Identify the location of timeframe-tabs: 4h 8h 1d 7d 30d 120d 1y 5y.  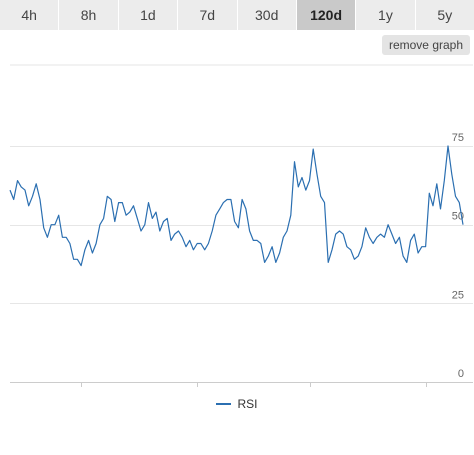
(237, 15).